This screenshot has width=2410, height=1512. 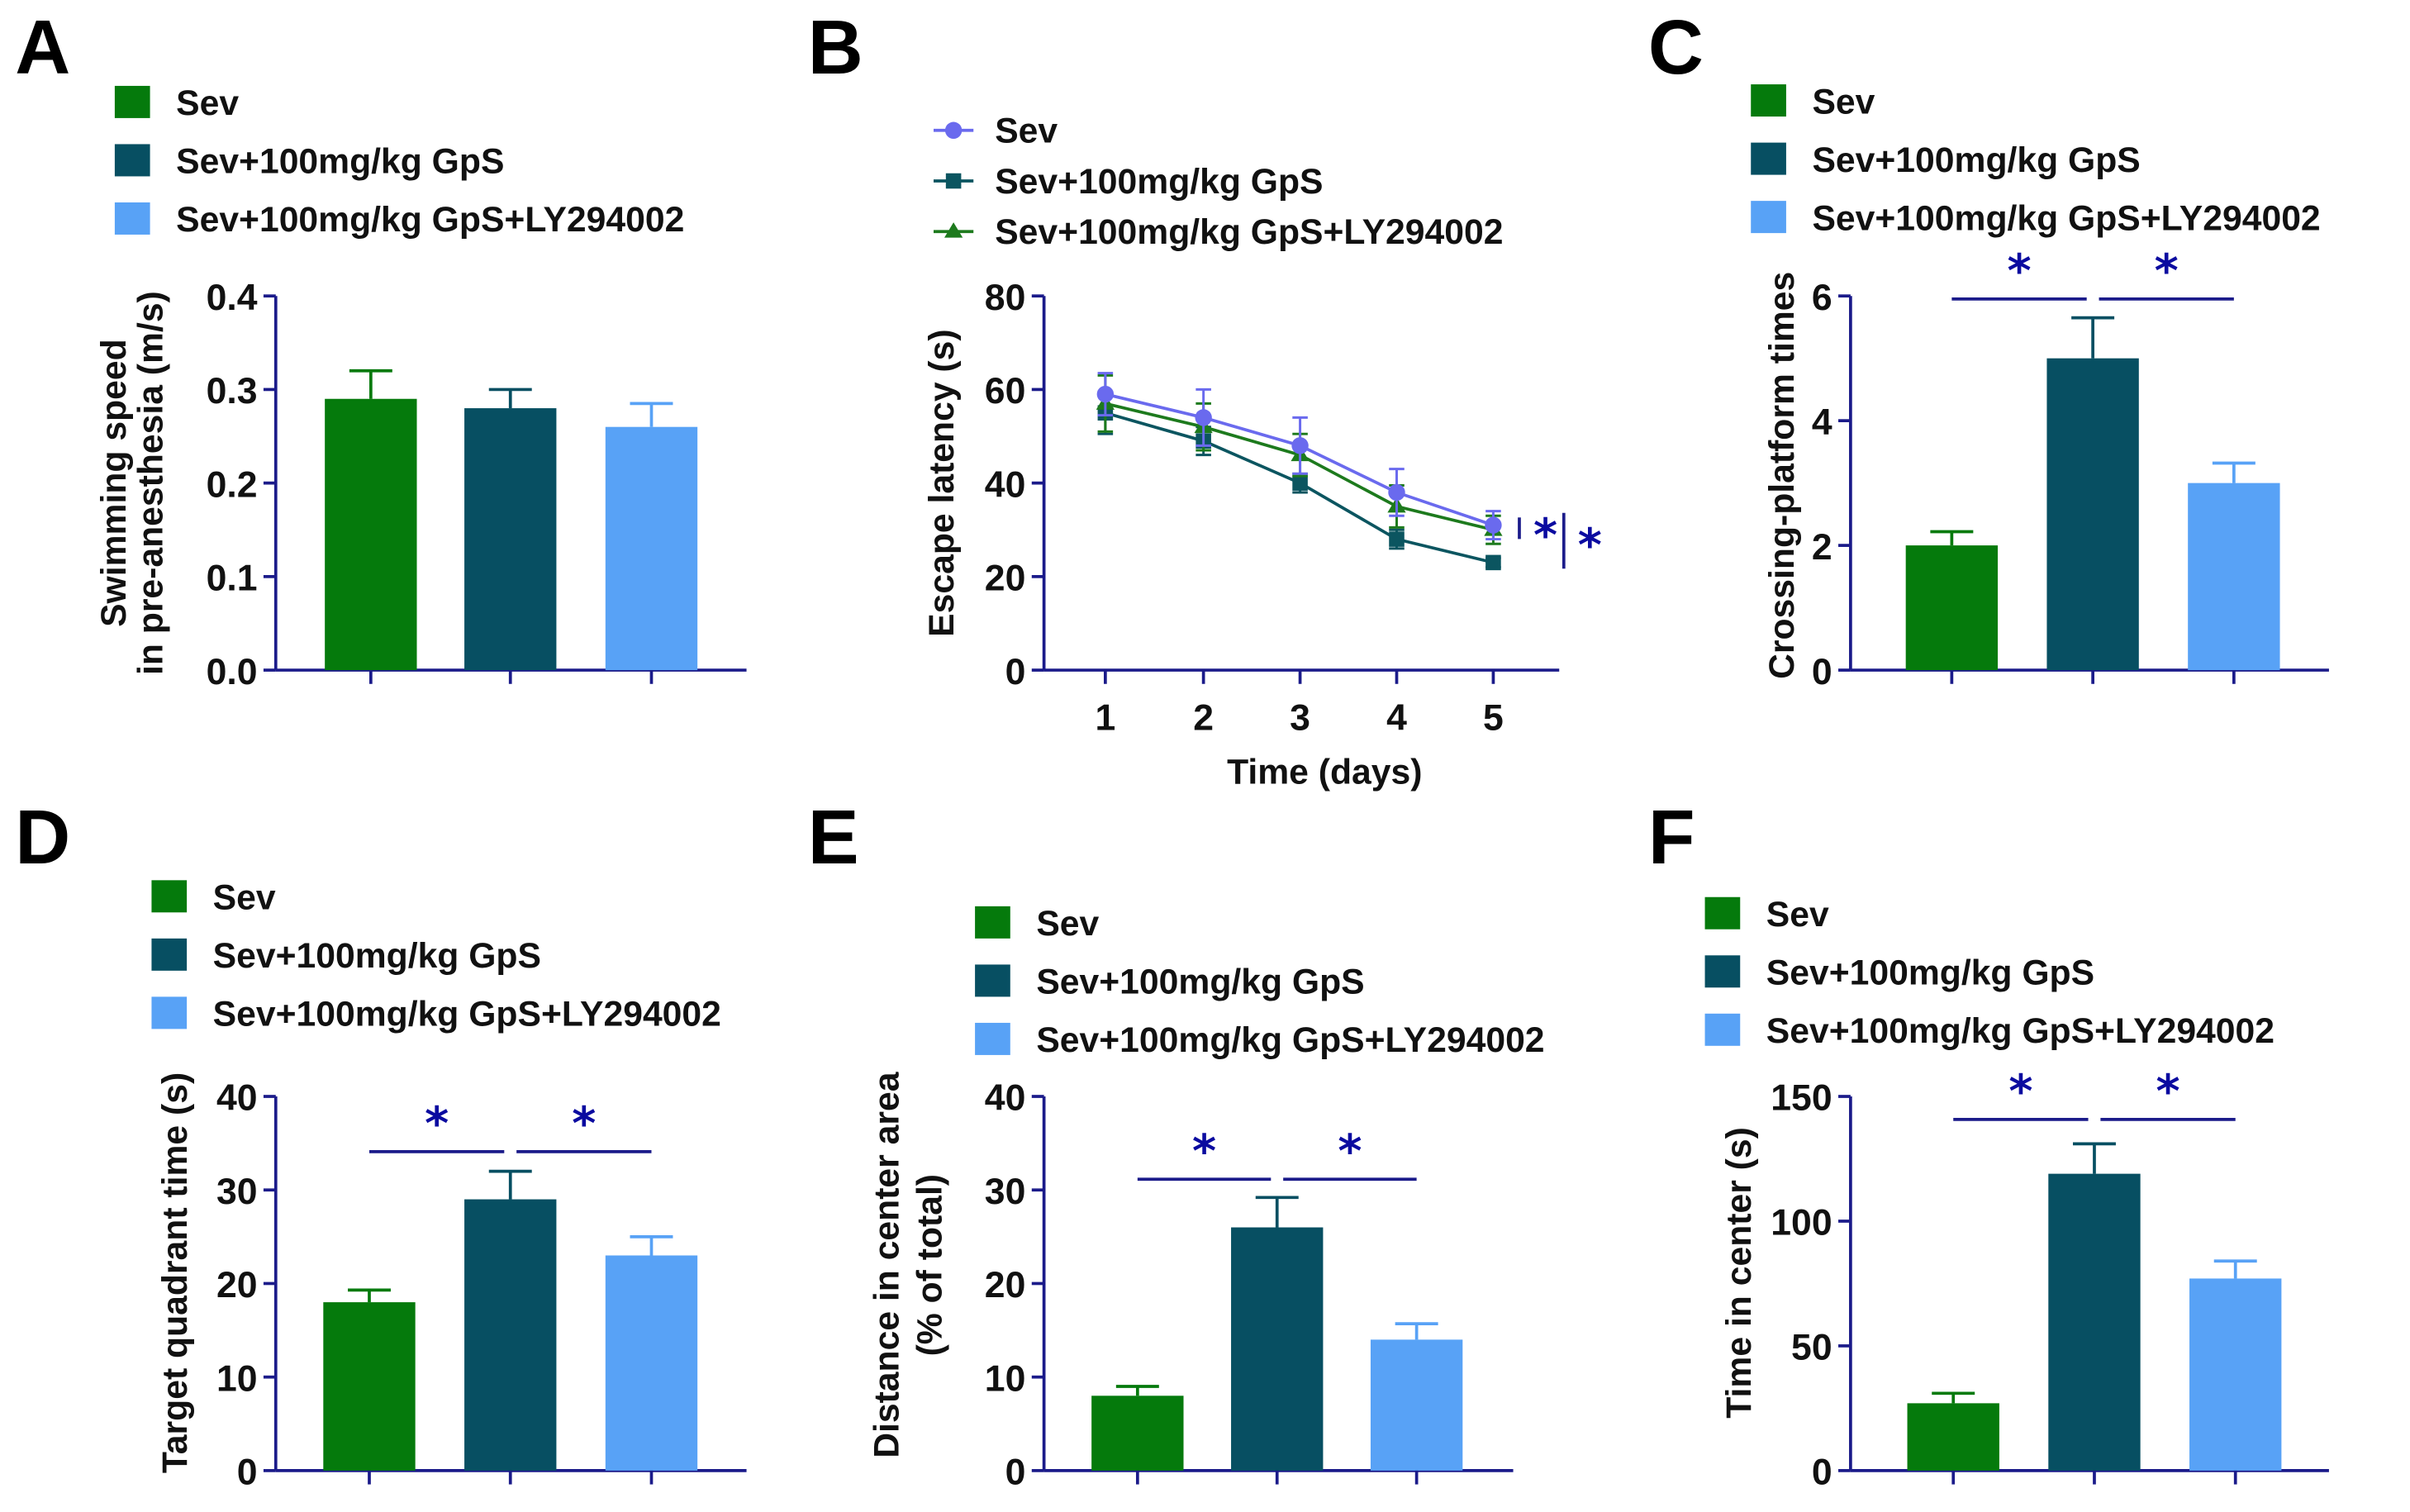 What do you see at coordinates (1299, 456) in the screenshot?
I see `series-sev` at bounding box center [1299, 456].